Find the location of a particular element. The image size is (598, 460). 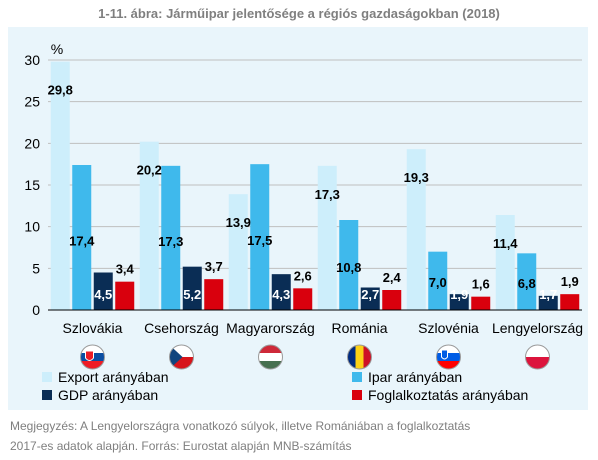

data-label-0-1: 20,2 is located at coordinates (149, 170).